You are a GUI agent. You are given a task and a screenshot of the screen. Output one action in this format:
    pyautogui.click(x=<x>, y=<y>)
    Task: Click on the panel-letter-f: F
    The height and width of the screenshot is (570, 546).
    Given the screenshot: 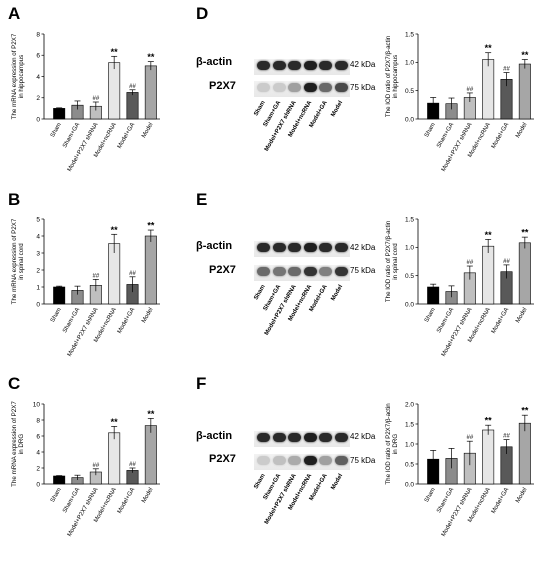 What is the action you would take?
    pyautogui.click(x=201, y=383)
    